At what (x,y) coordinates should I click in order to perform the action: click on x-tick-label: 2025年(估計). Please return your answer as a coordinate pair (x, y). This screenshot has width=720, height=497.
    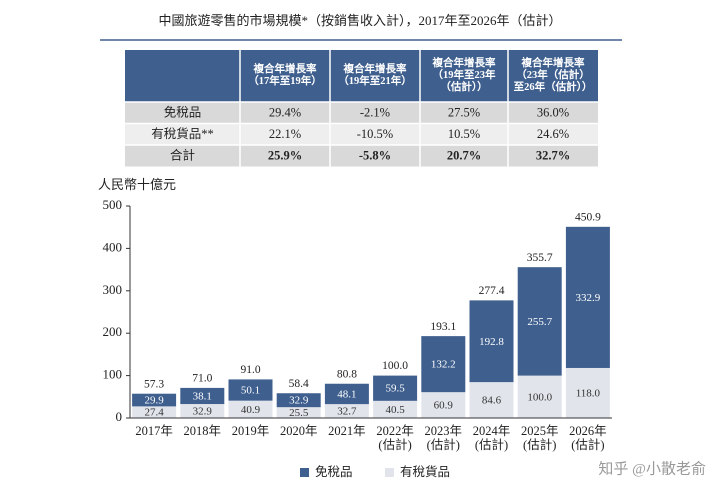
    Looking at the image, I should click on (540, 438).